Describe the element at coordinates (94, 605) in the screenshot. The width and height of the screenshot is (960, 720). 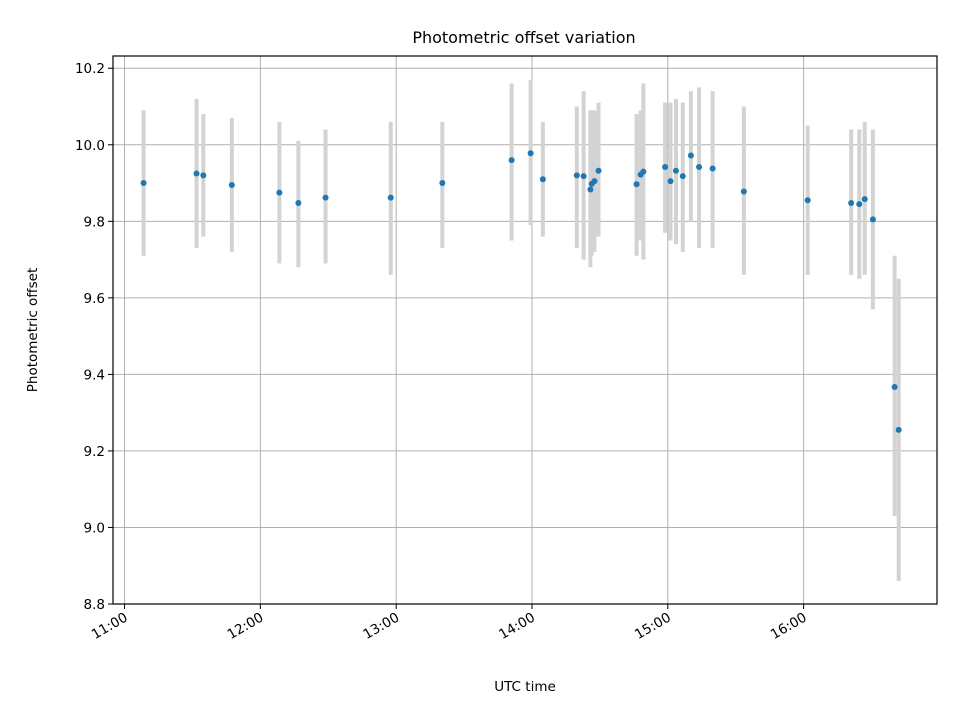
I see `y-tick-label: 8.8` at that location.